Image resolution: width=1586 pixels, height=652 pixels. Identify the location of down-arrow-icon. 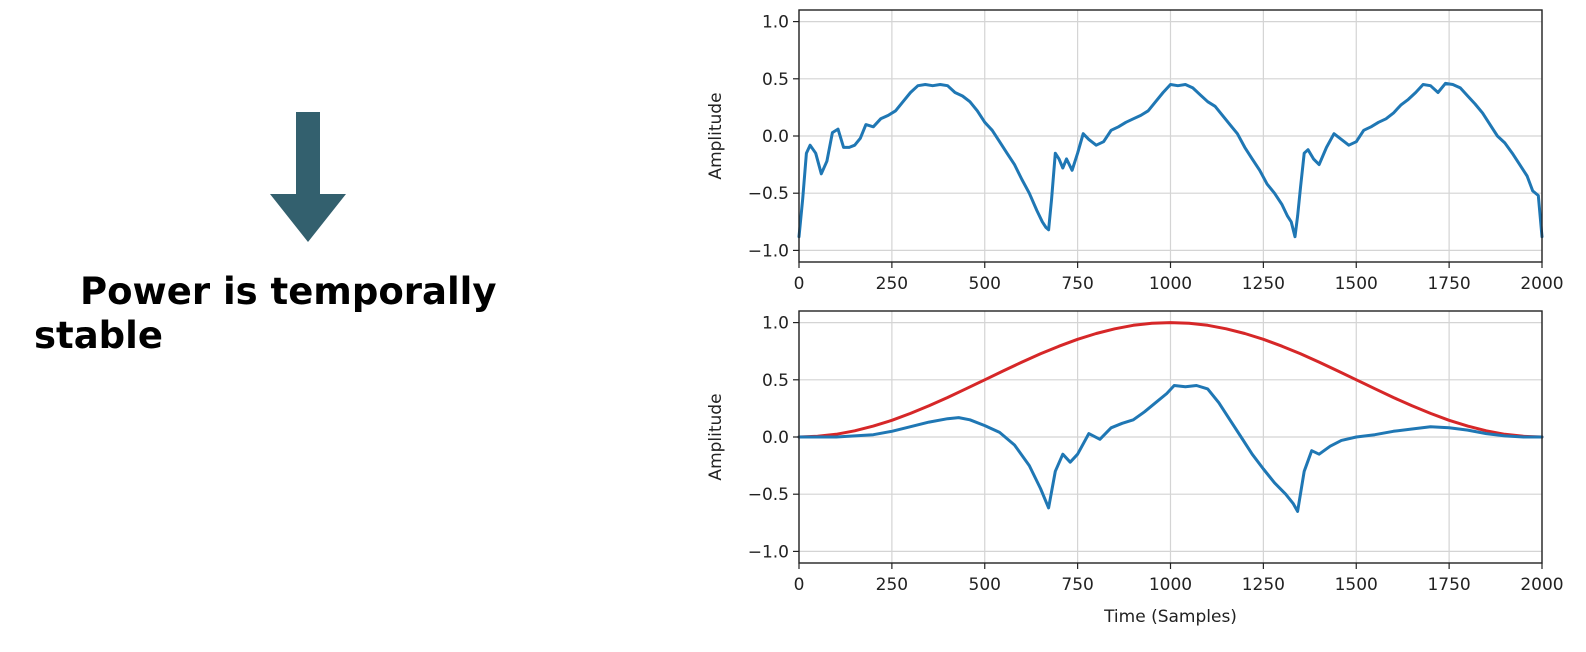
(308, 177).